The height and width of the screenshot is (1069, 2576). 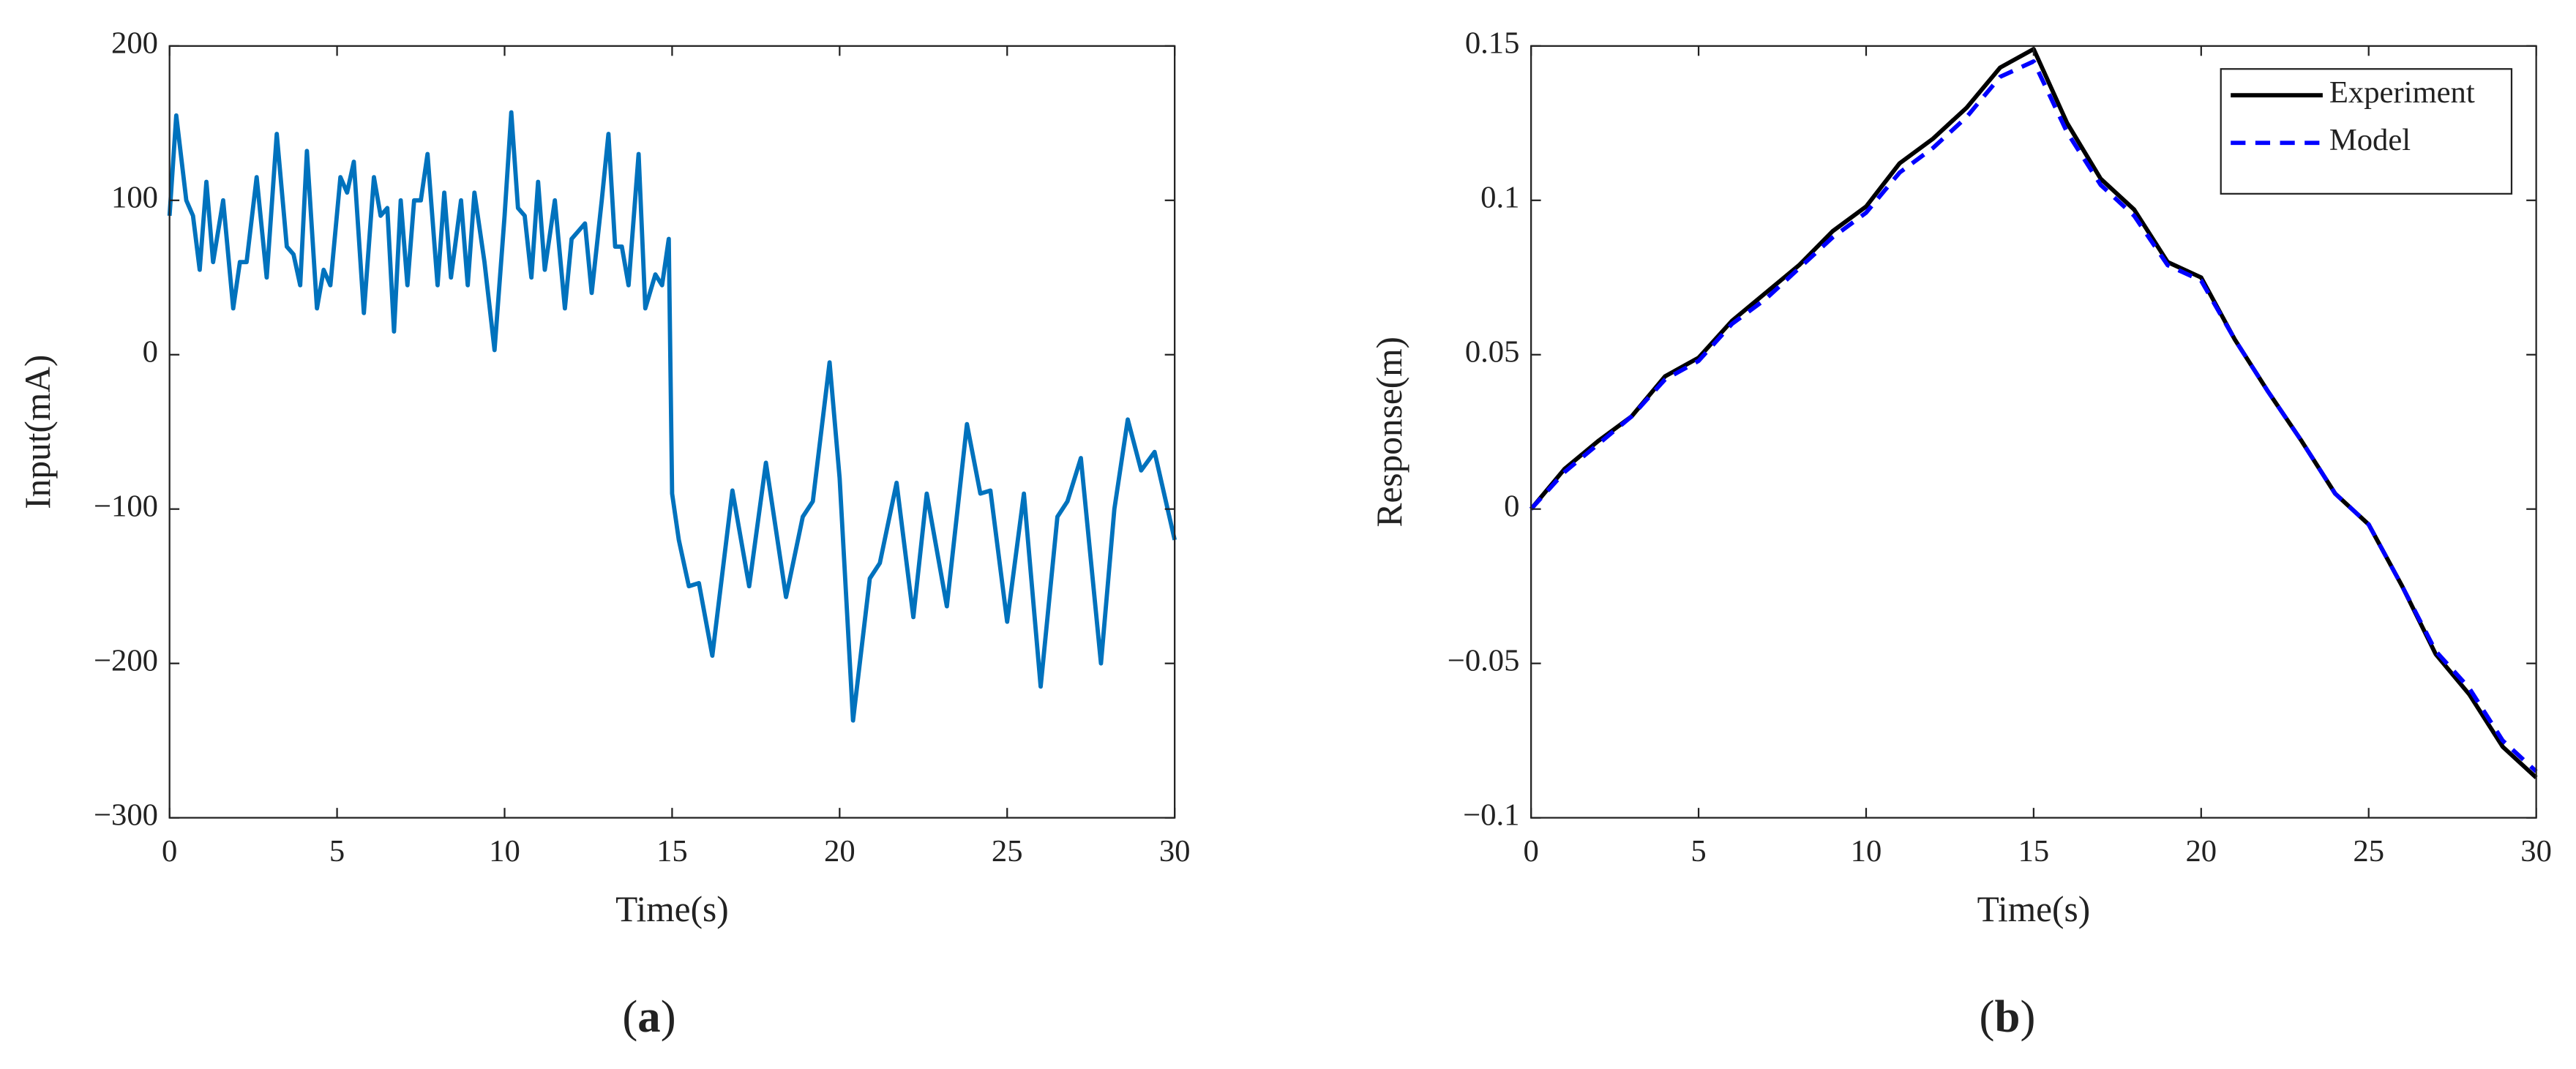 What do you see at coordinates (126, 506) in the screenshot?
I see `y-tick-label: −100` at bounding box center [126, 506].